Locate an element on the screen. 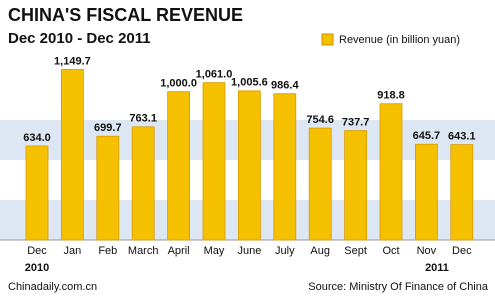 The image size is (495, 298). x-tick-label: Jan is located at coordinates (73, 251).